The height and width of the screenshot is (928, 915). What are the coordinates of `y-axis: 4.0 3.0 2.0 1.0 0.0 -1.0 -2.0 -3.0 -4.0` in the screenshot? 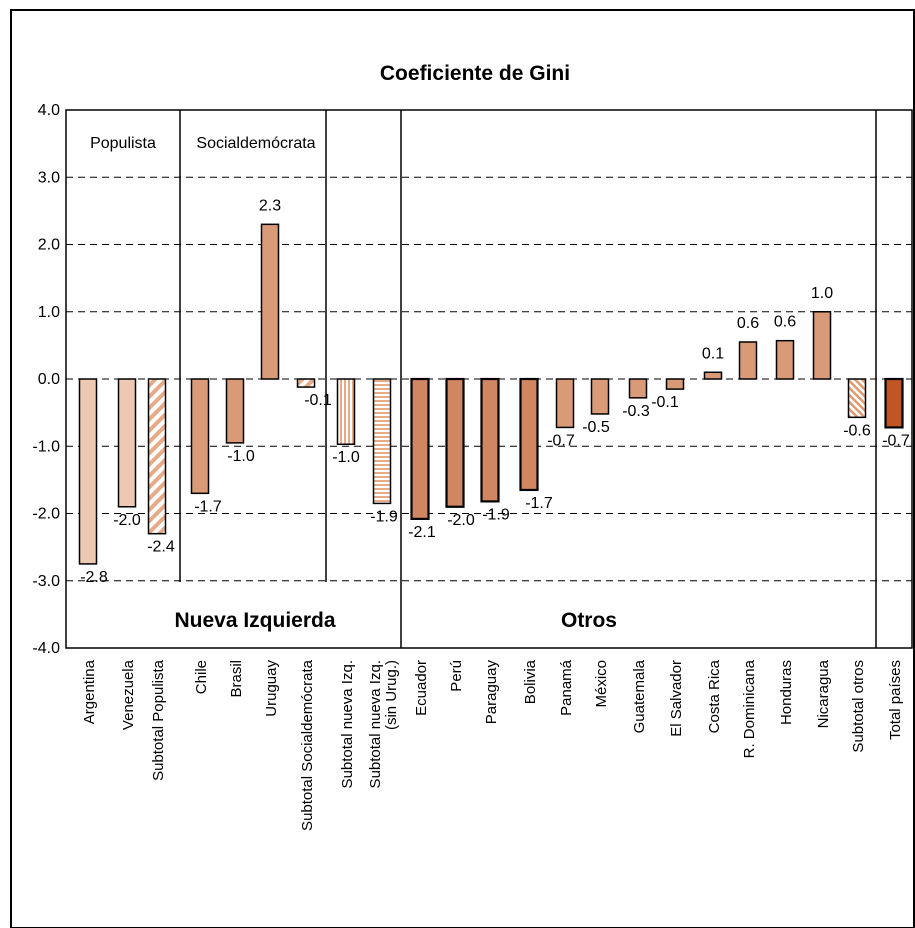 It's located at (46, 379).